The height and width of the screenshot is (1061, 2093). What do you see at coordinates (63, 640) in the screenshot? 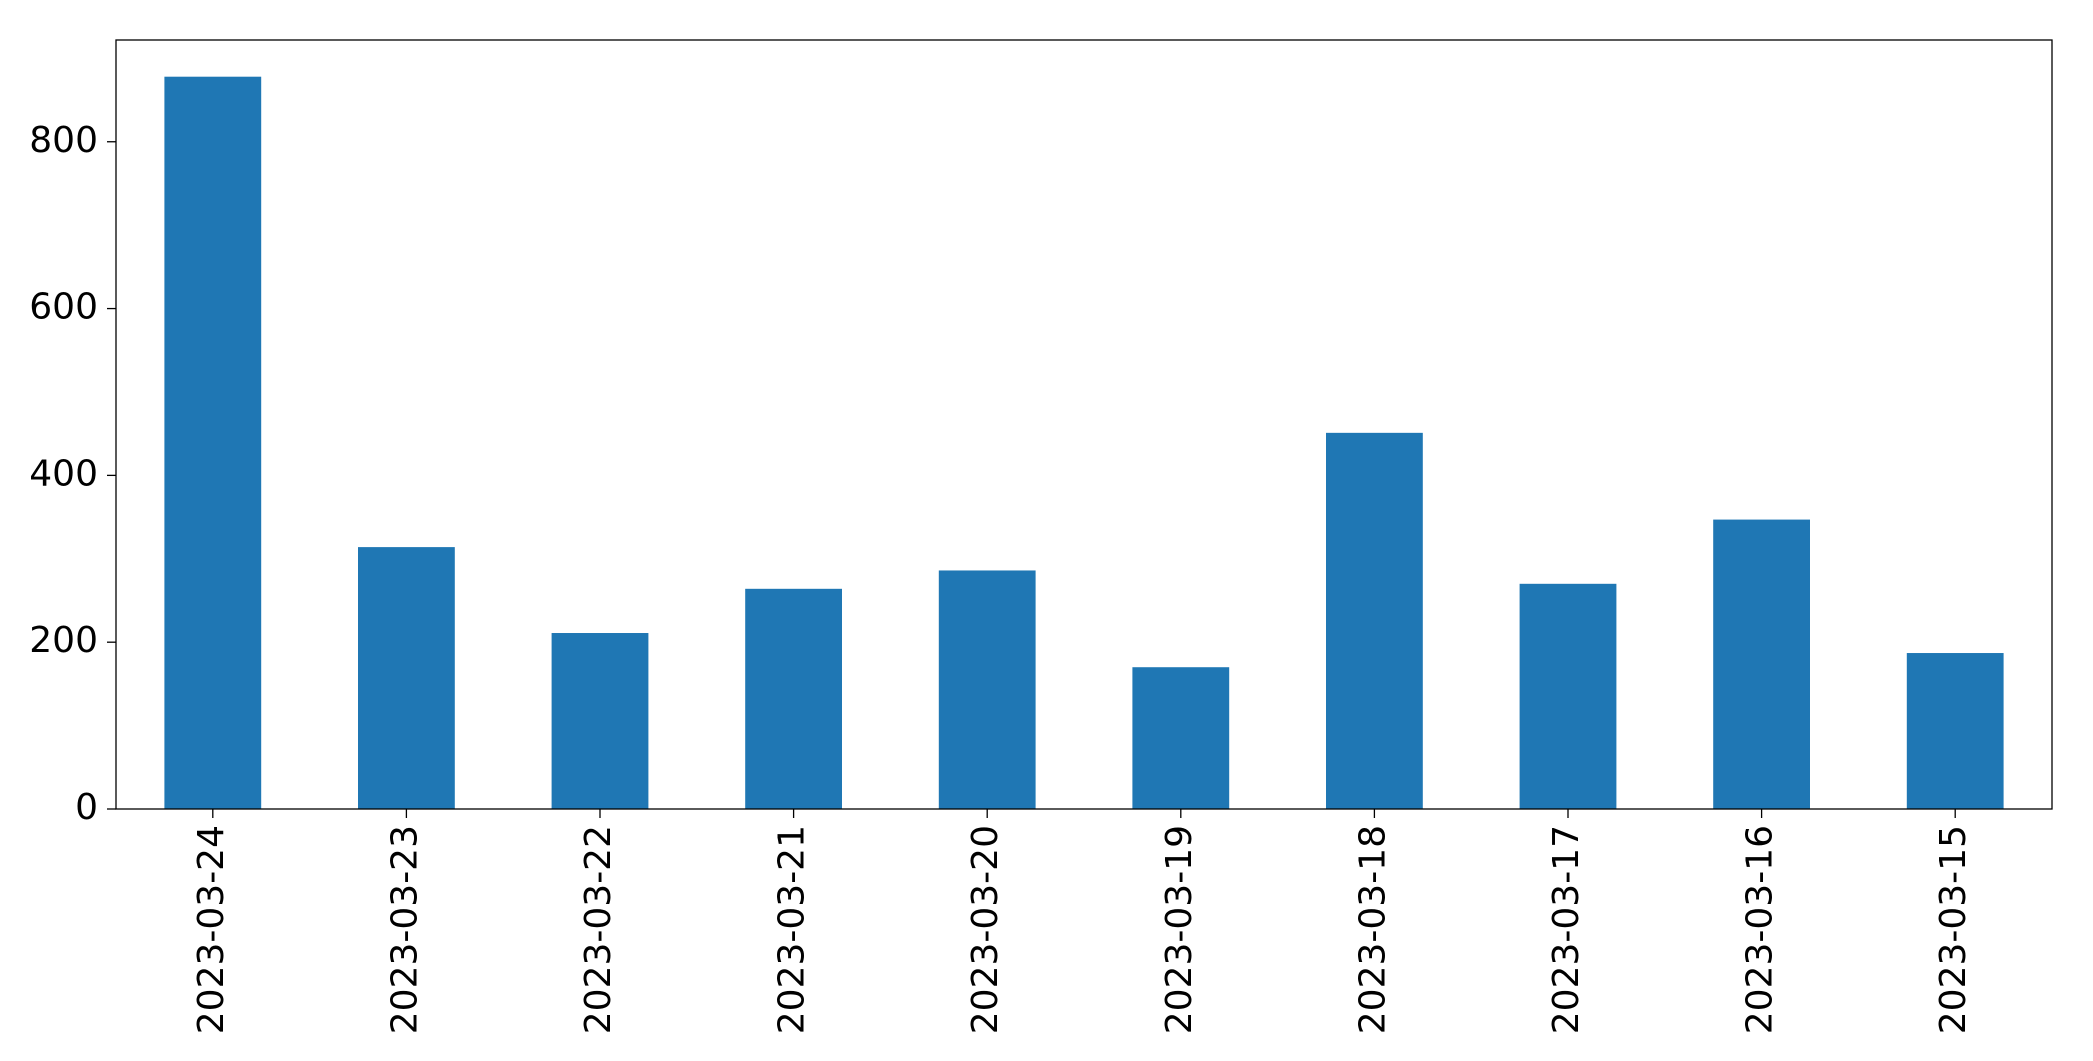
I see `y-tick-label: 200` at bounding box center [63, 640].